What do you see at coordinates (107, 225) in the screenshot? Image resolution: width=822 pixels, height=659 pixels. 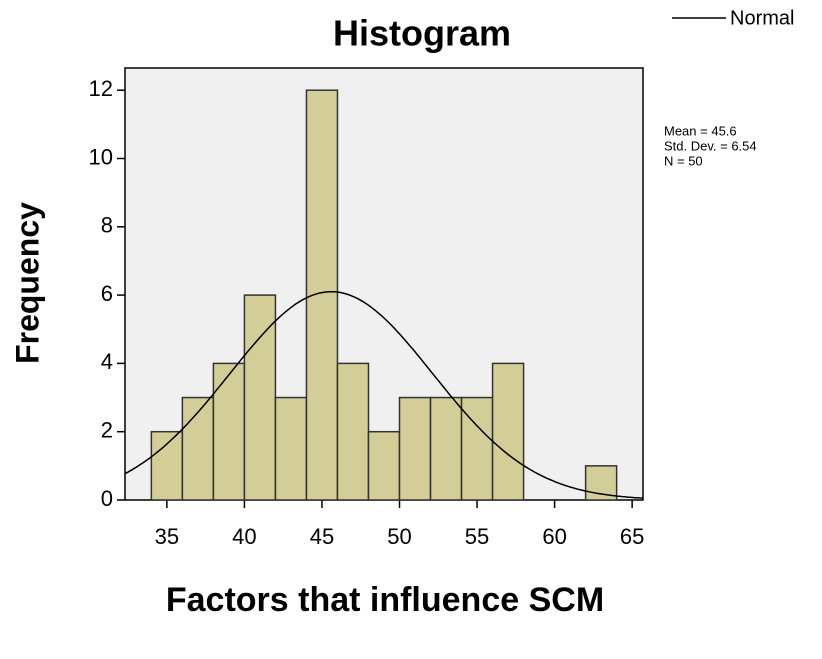 I see `y-tick-label: 8` at bounding box center [107, 225].